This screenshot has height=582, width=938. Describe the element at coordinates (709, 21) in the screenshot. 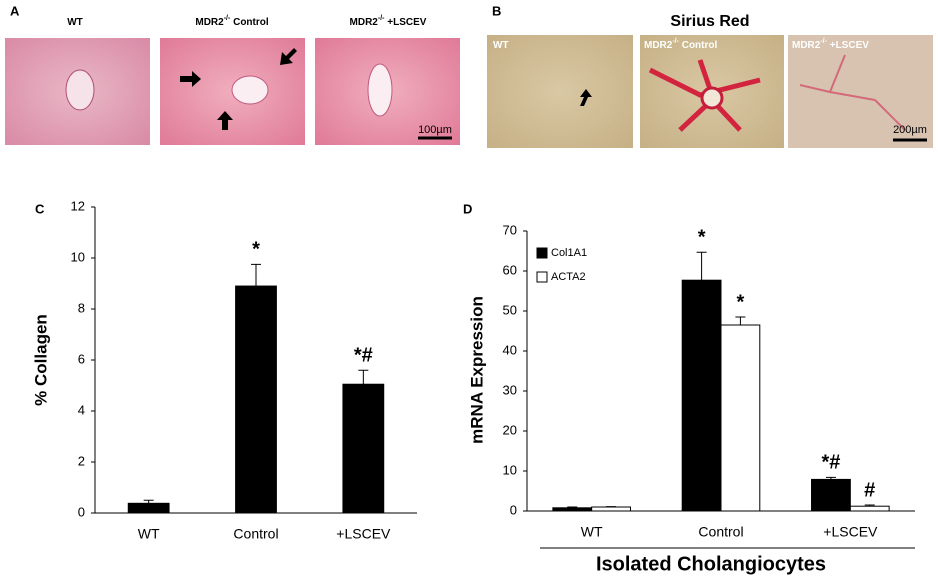

I see `panel-title: Sirius Red` at that location.